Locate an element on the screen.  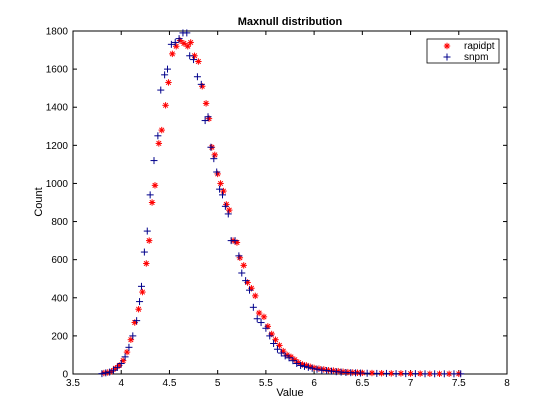
legend-plus-icon is located at coordinates (447, 57).